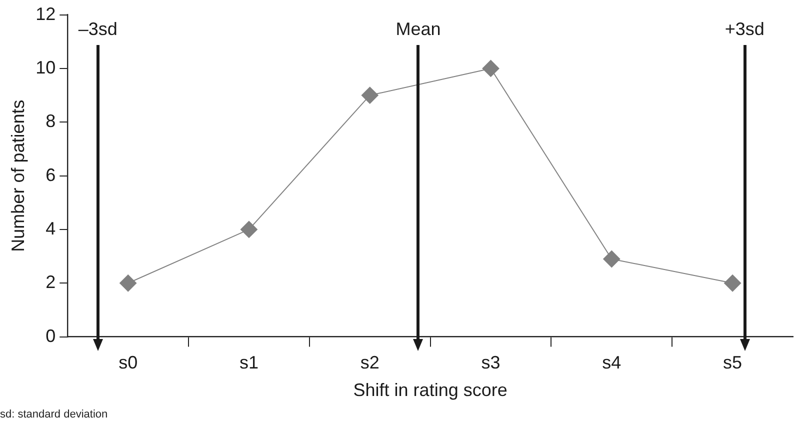 Image resolution: width=802 pixels, height=424 pixels. Describe the element at coordinates (98, 28) in the screenshot. I see `annotation: –3sd` at that location.